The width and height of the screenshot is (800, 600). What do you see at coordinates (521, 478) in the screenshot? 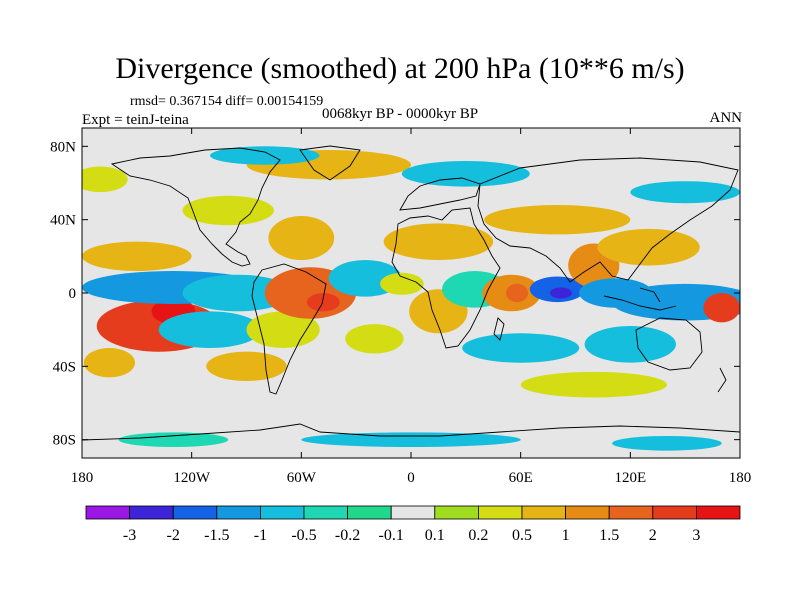
I see `x-tick-label: 60E` at bounding box center [521, 478].